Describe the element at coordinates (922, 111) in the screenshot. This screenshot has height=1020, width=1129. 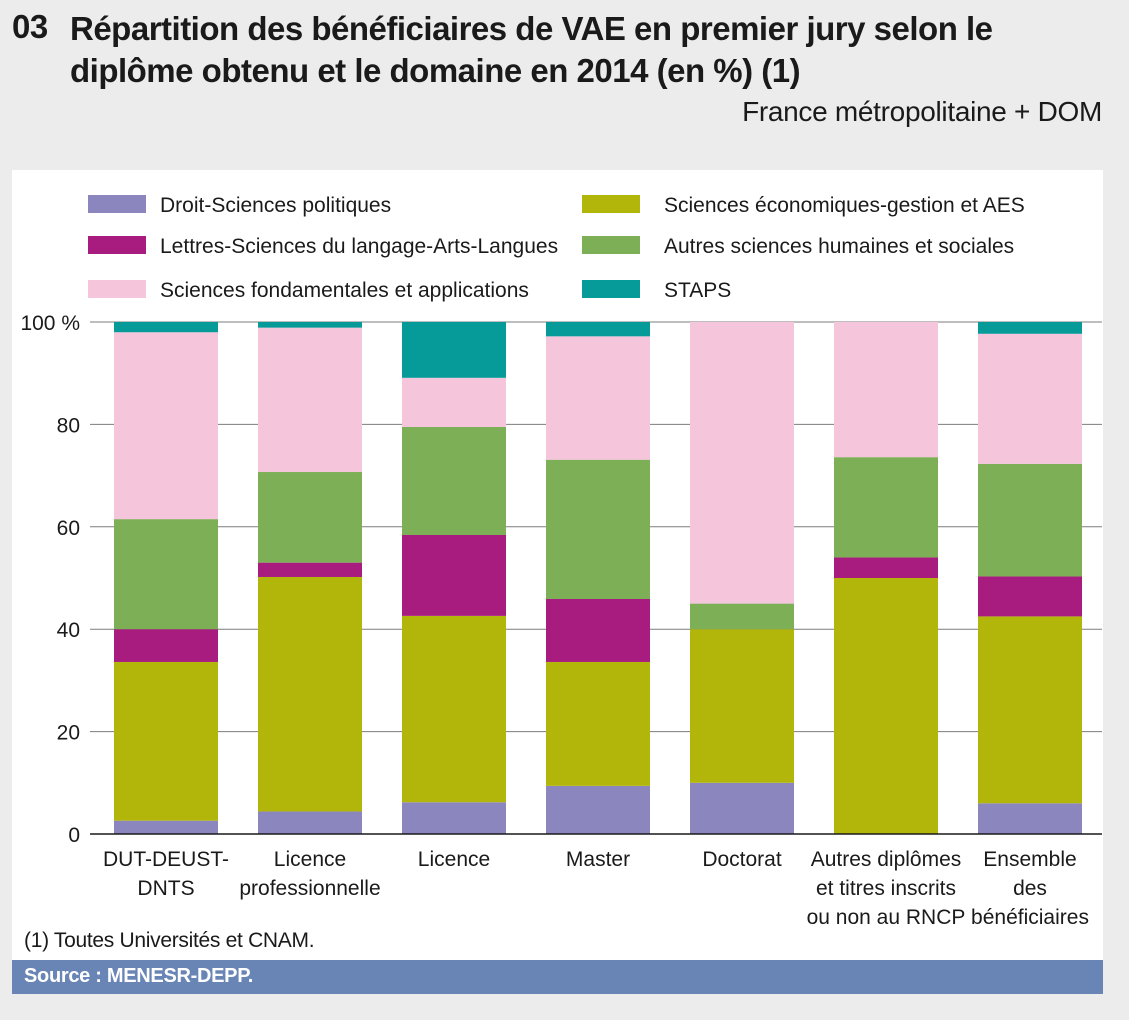
I see `chart-subtitle: France métropolitaine + DOM` at that location.